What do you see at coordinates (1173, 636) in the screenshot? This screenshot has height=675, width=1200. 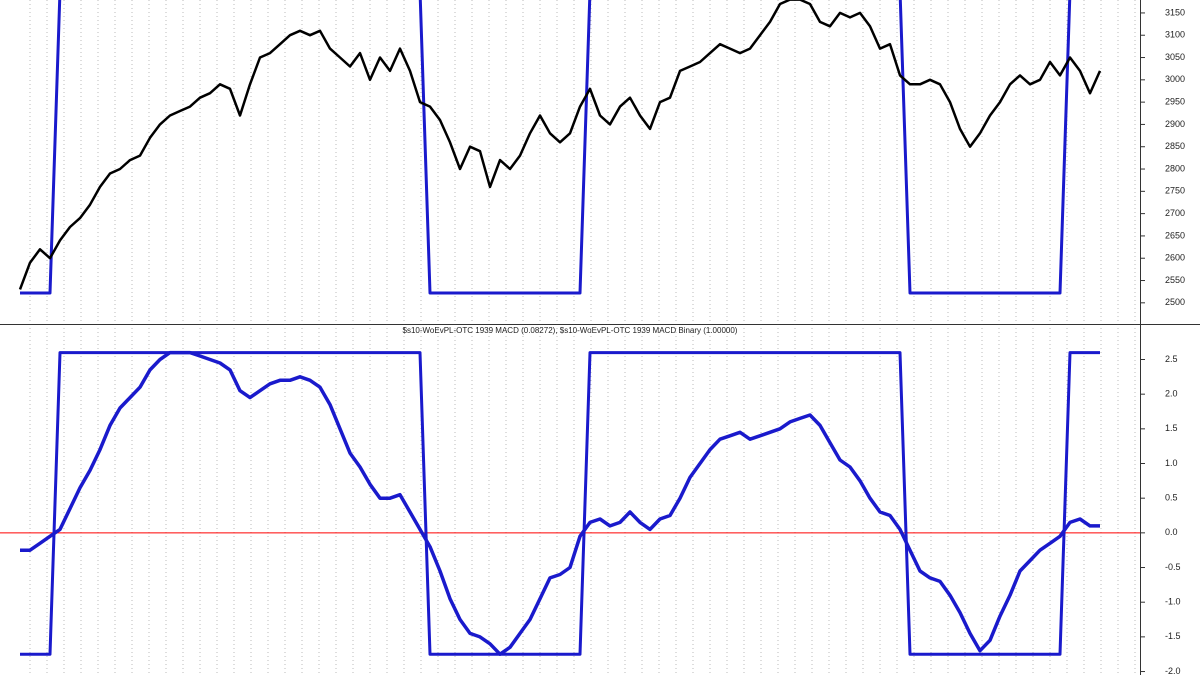 I see `y-tick-label: -1.5` at bounding box center [1173, 636].